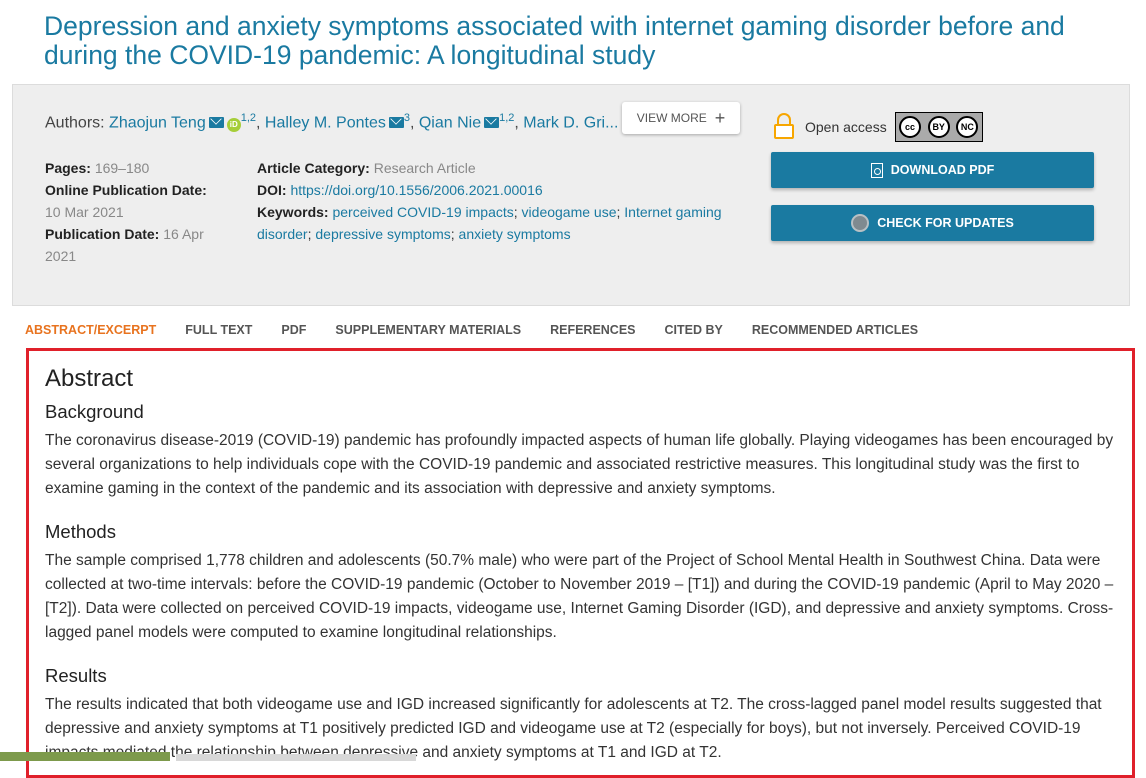  I want to click on pdf-icon, so click(876, 170).